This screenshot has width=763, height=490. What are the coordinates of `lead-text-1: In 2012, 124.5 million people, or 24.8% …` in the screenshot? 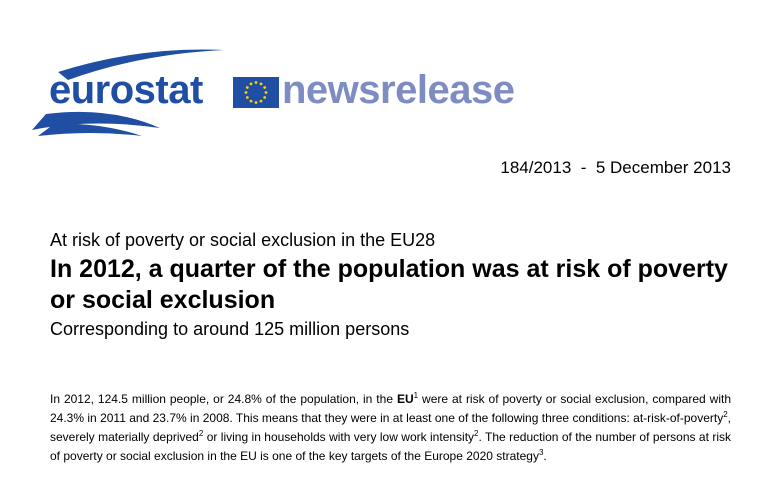 It's located at (223, 399).